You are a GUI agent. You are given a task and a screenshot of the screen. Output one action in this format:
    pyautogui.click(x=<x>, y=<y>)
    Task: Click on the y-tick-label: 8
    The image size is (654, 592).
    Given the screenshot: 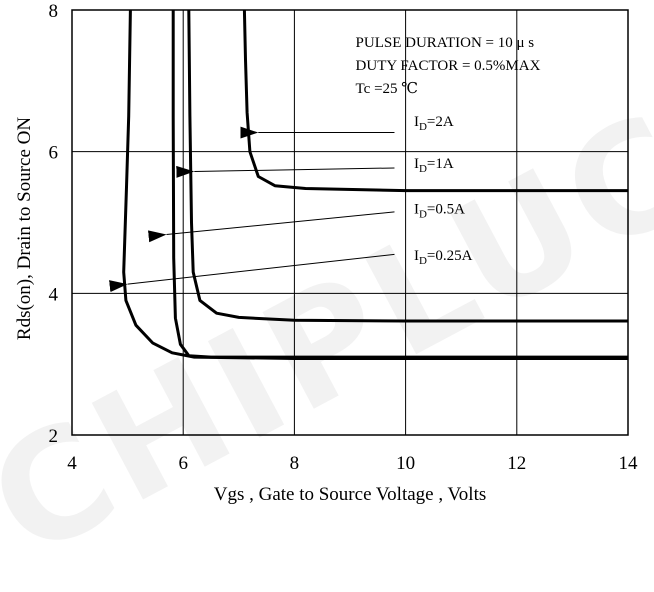 What is the action you would take?
    pyautogui.click(x=54, y=11)
    